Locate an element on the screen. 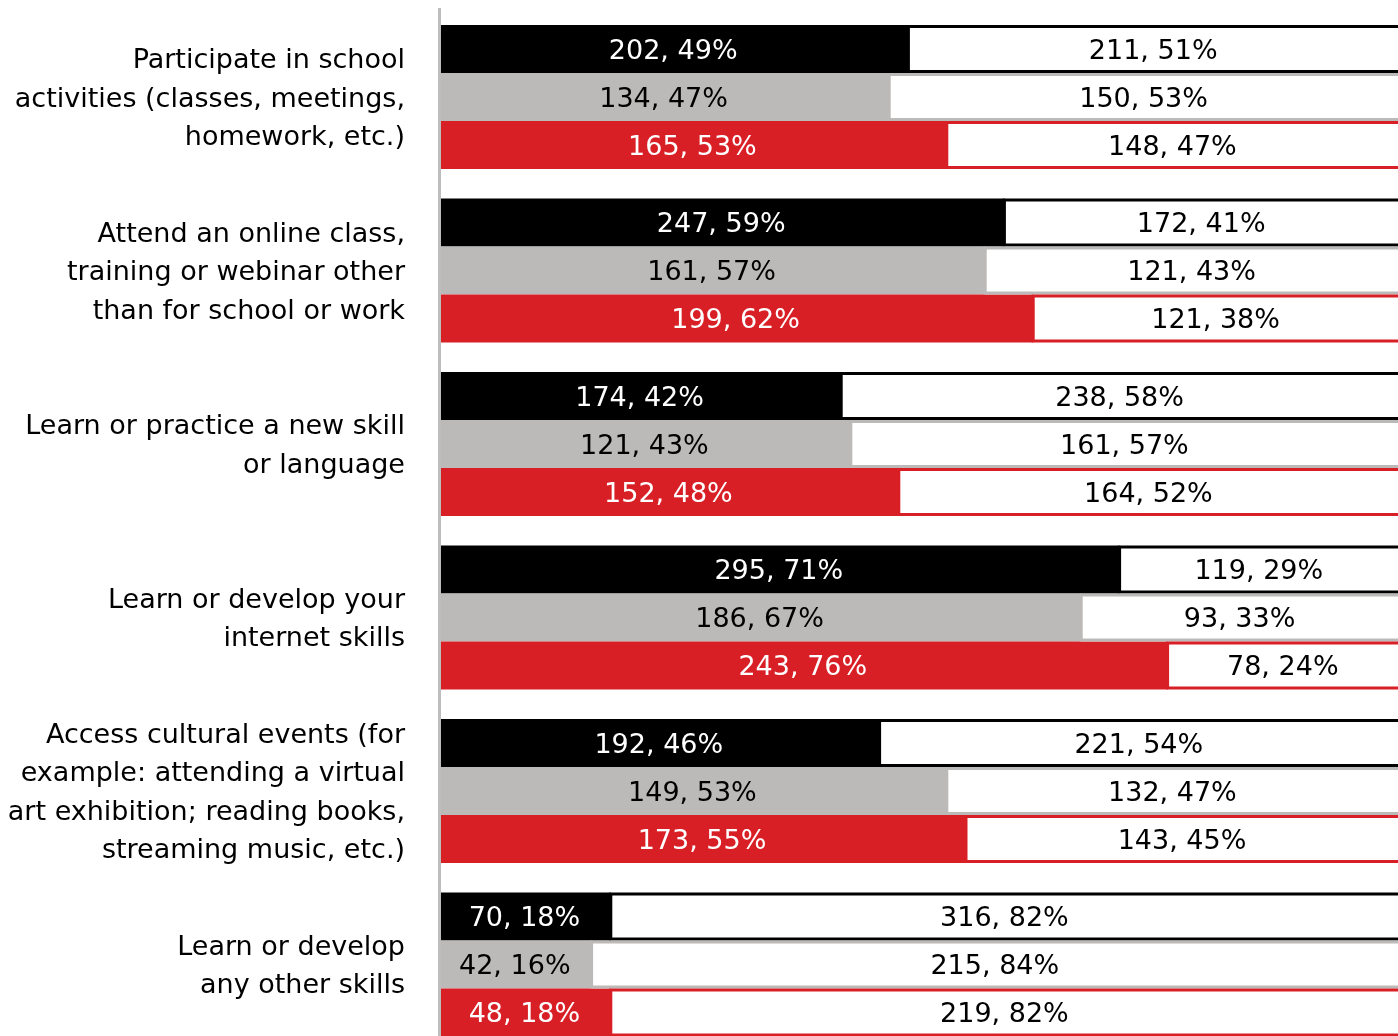 This screenshot has height=1036, width=1398. data-label: 93, 33% is located at coordinates (1239, 617).